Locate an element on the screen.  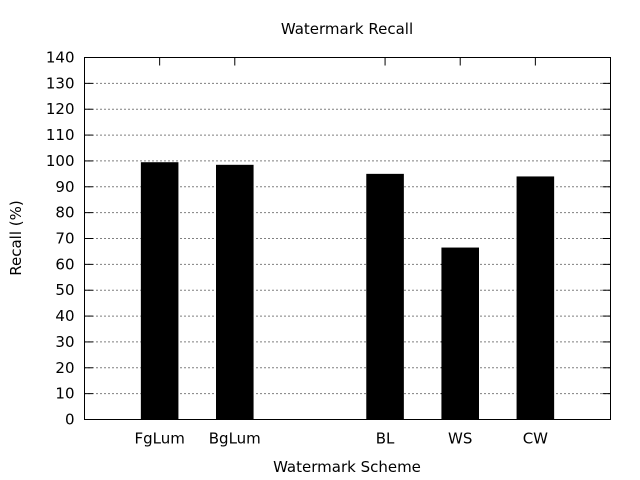
y-tick-label: 20 is located at coordinates (64, 368).